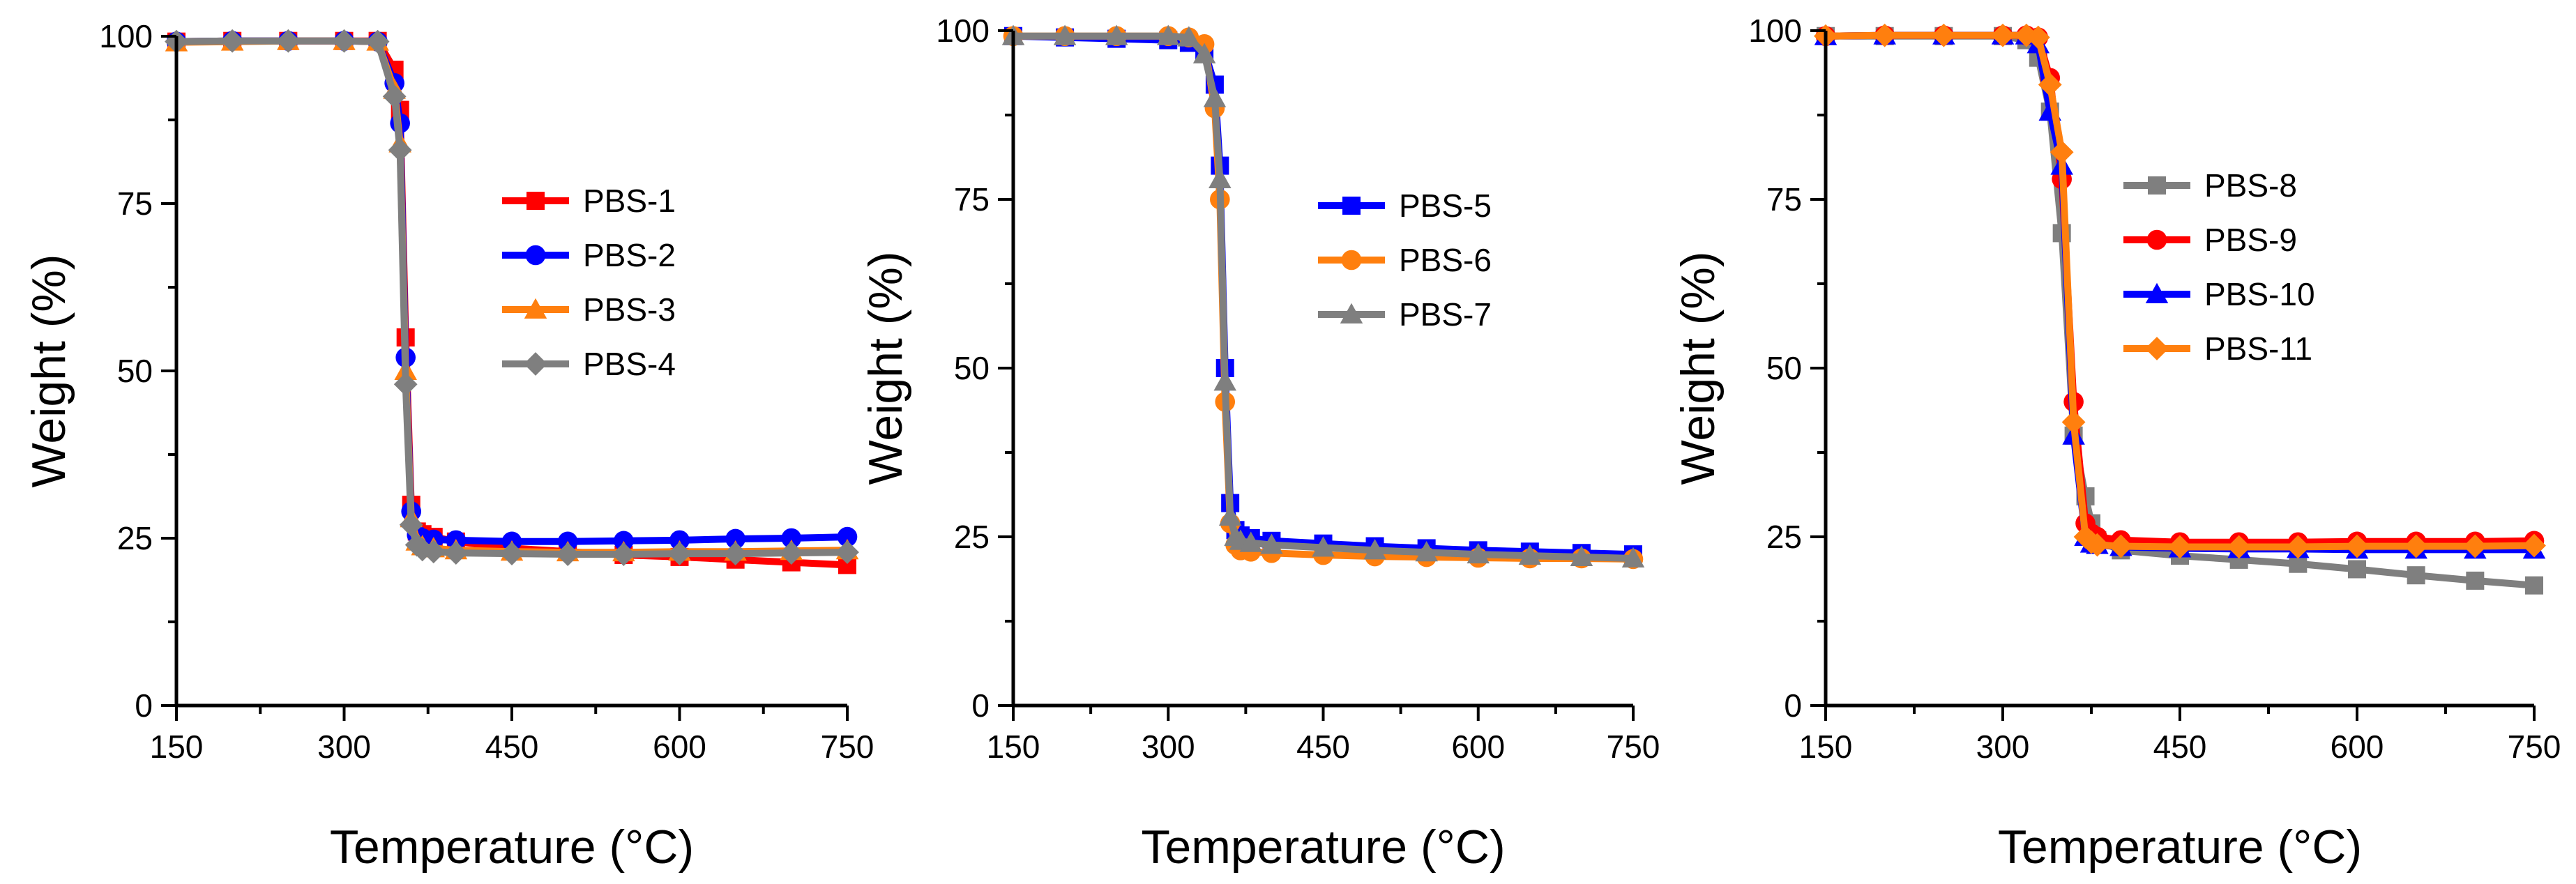 The width and height of the screenshot is (2576, 884). What do you see at coordinates (2258, 348) in the screenshot?
I see `legend-label: PBS-11` at bounding box center [2258, 348].